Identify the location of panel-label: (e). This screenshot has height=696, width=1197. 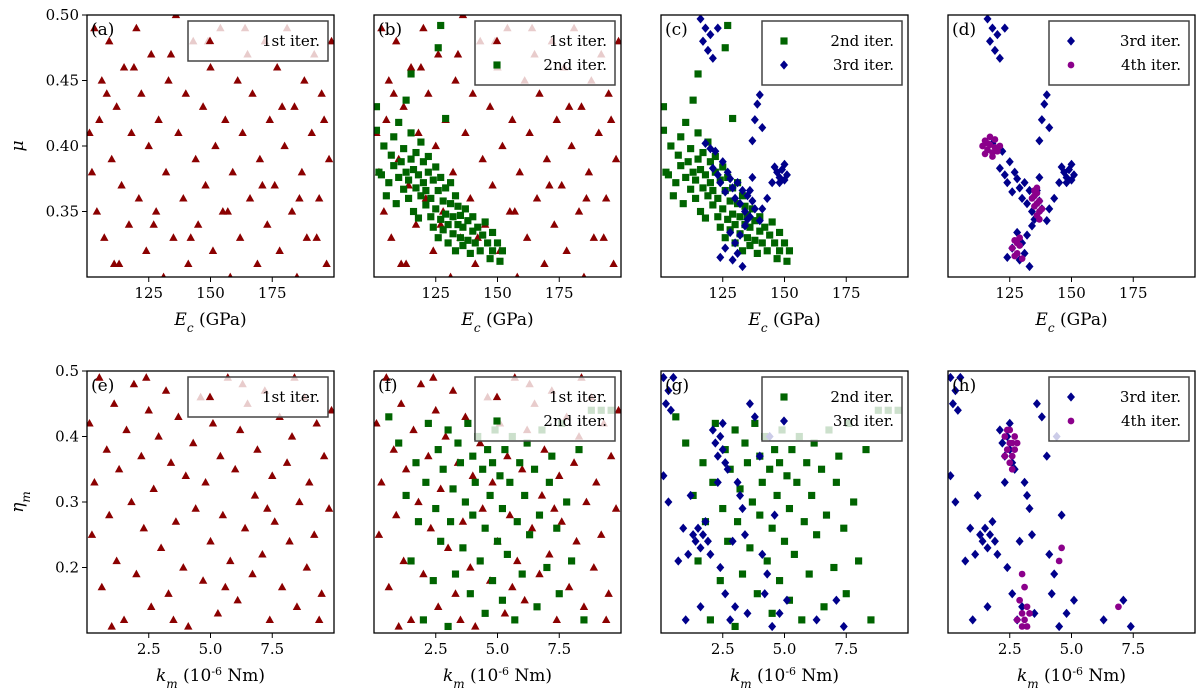
(102, 386).